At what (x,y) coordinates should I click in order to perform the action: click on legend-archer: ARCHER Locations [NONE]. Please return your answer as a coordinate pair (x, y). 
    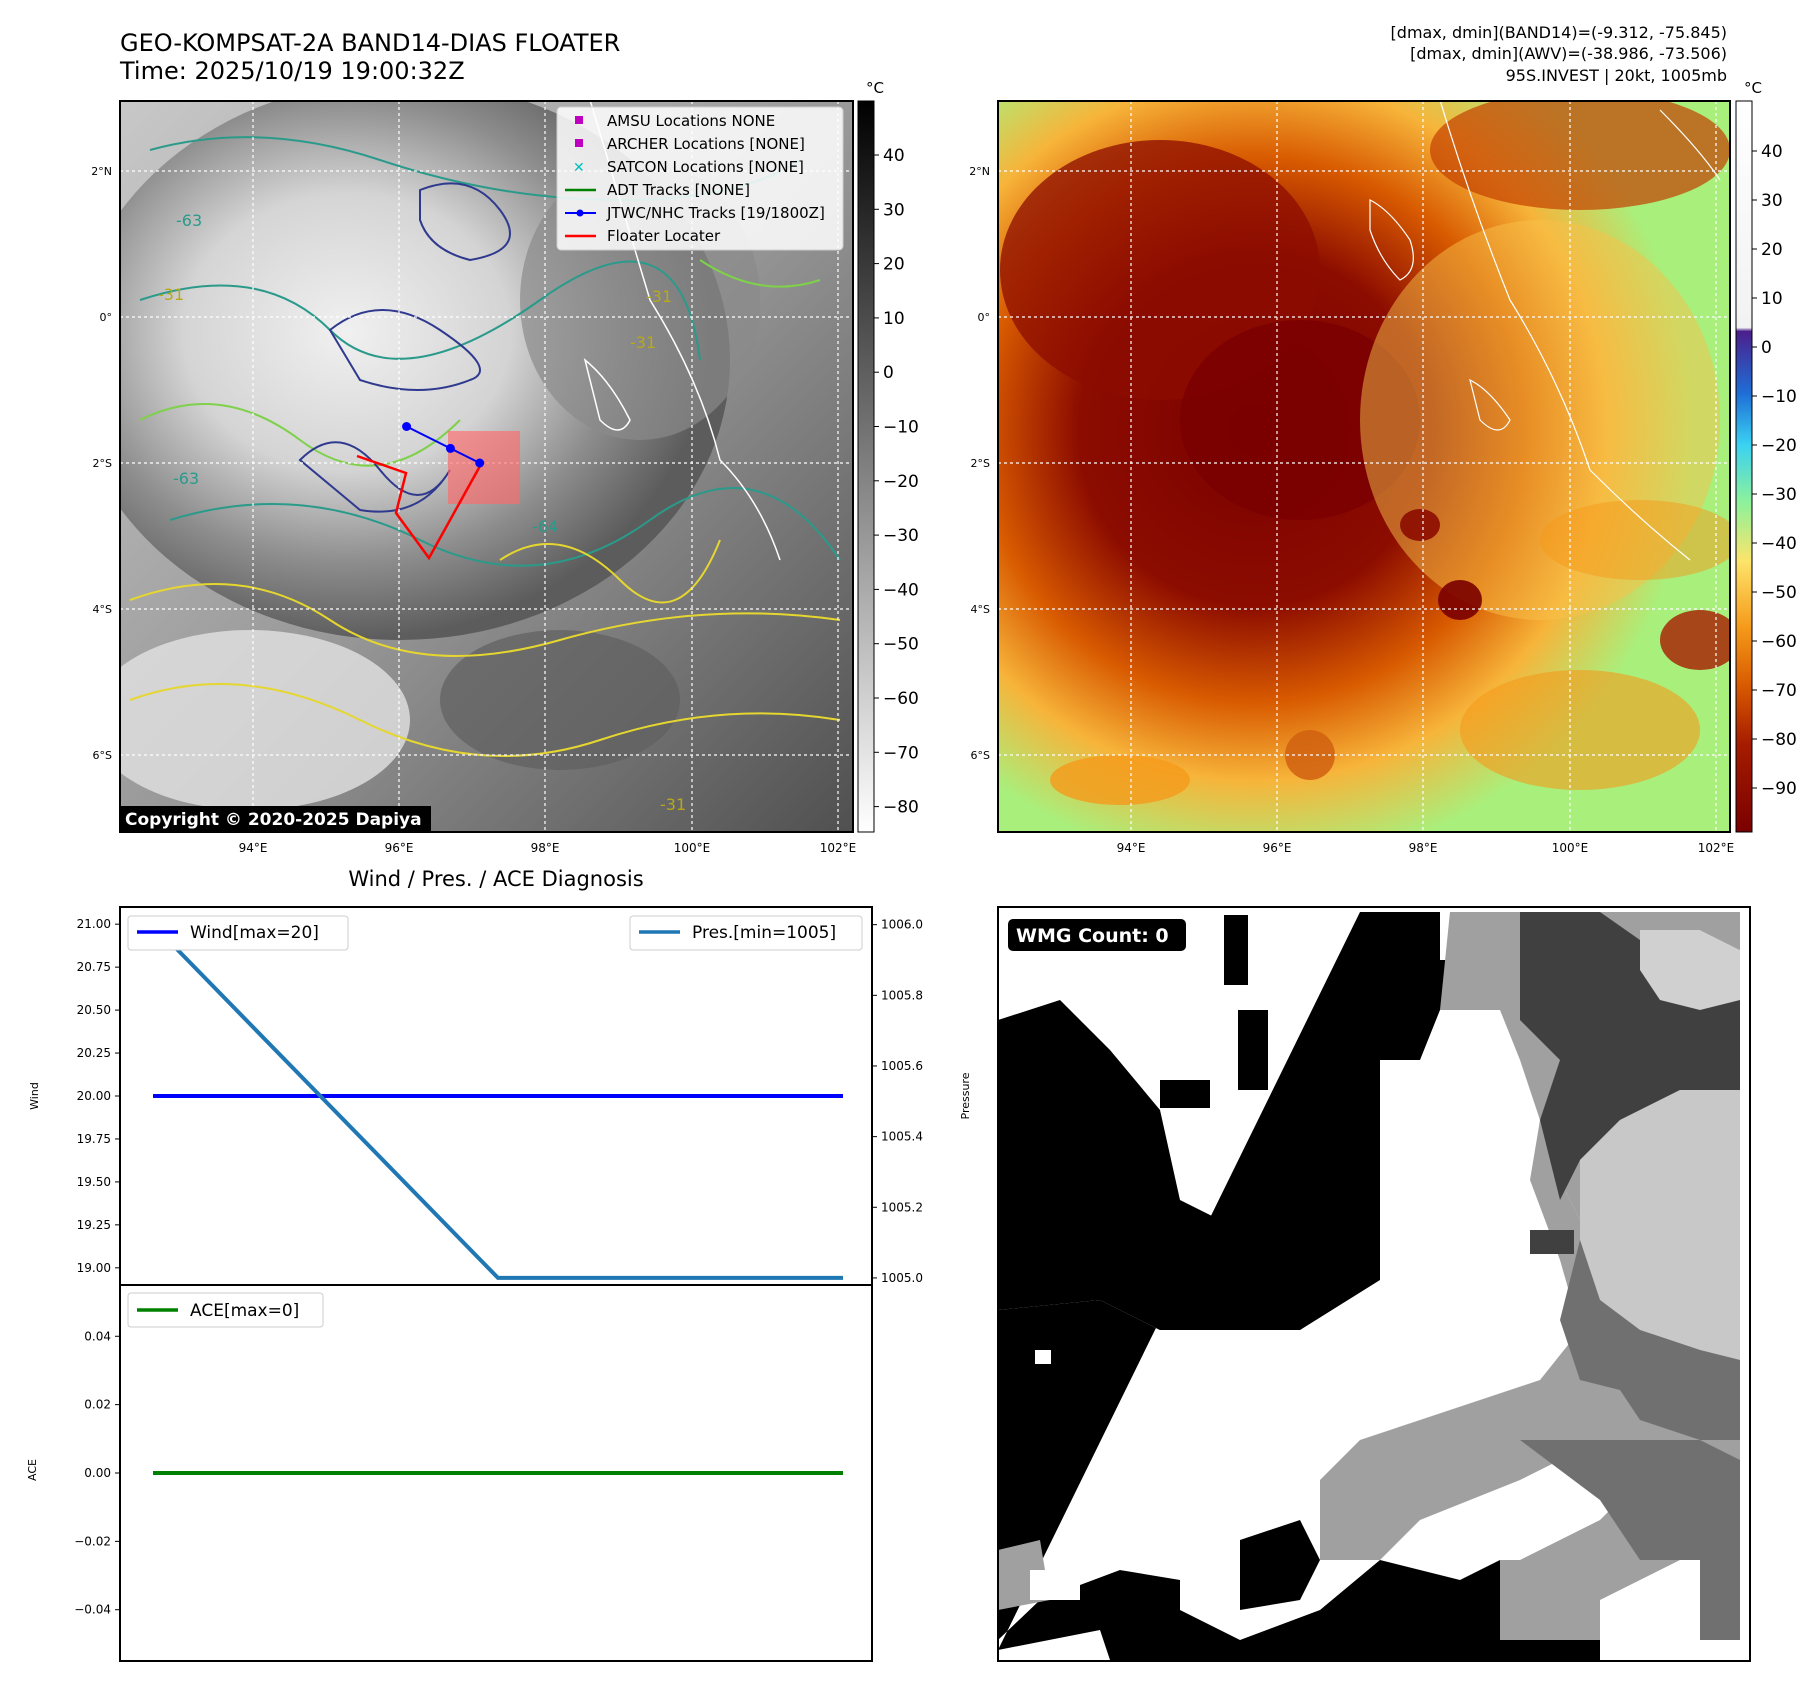
    Looking at the image, I should click on (706, 144).